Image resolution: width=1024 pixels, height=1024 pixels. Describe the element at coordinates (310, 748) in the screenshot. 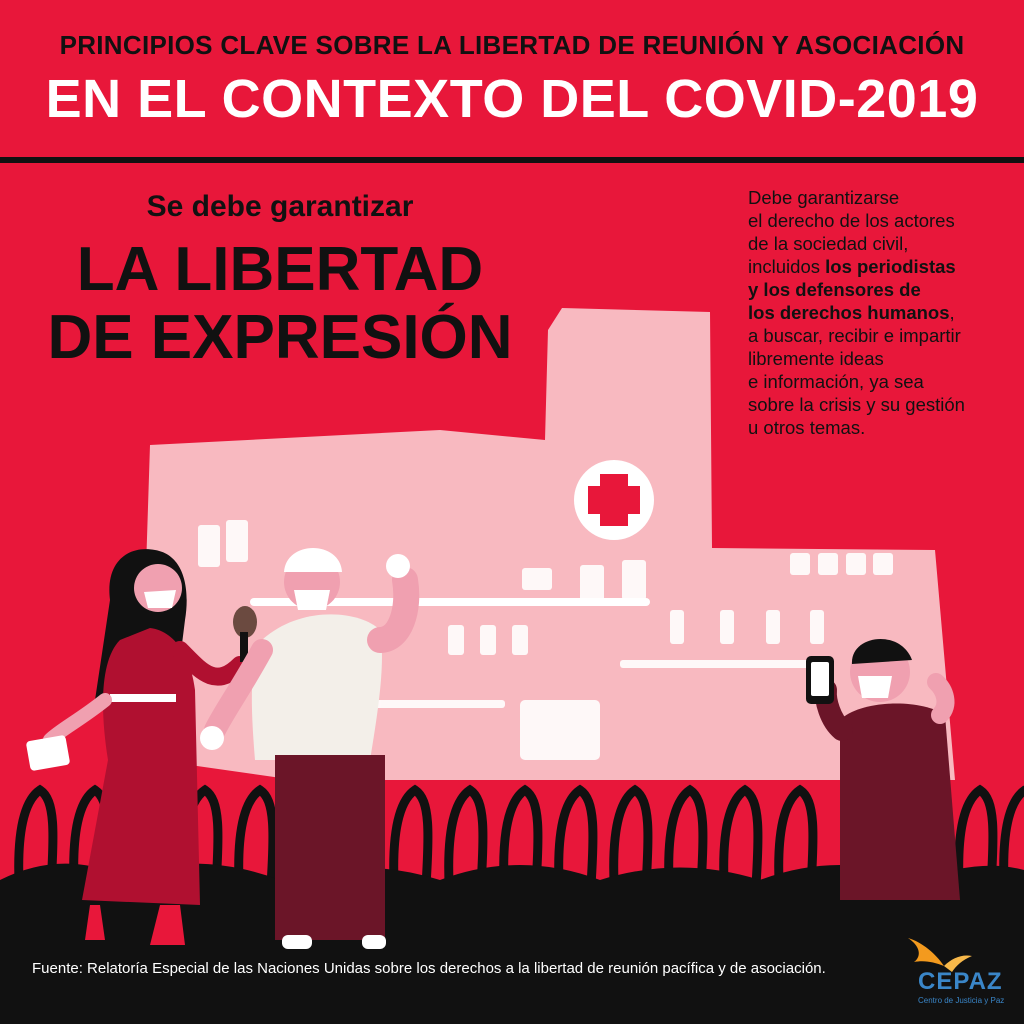

I see `man-white-shirt-figure` at that location.